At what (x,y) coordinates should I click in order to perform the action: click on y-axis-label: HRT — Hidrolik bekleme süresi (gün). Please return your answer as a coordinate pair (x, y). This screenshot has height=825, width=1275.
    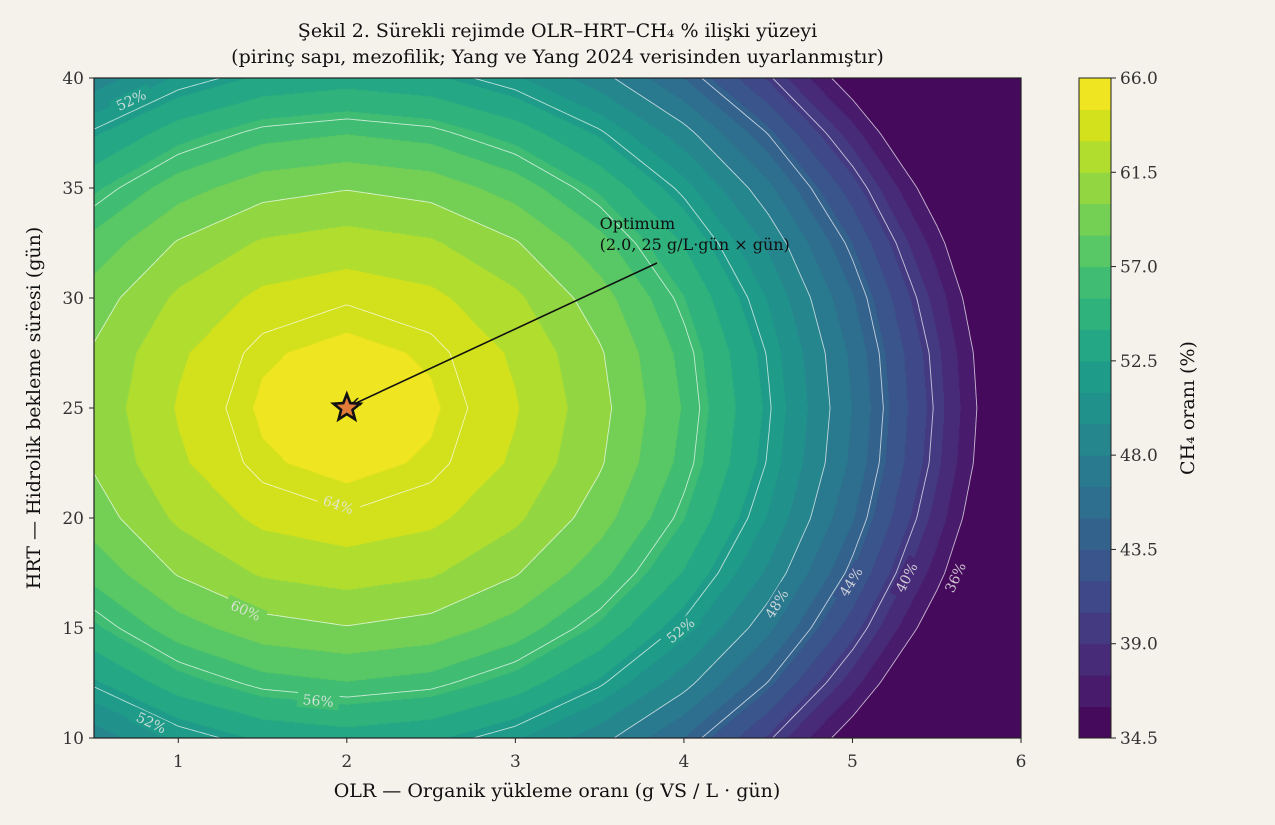
    Looking at the image, I should click on (34, 408).